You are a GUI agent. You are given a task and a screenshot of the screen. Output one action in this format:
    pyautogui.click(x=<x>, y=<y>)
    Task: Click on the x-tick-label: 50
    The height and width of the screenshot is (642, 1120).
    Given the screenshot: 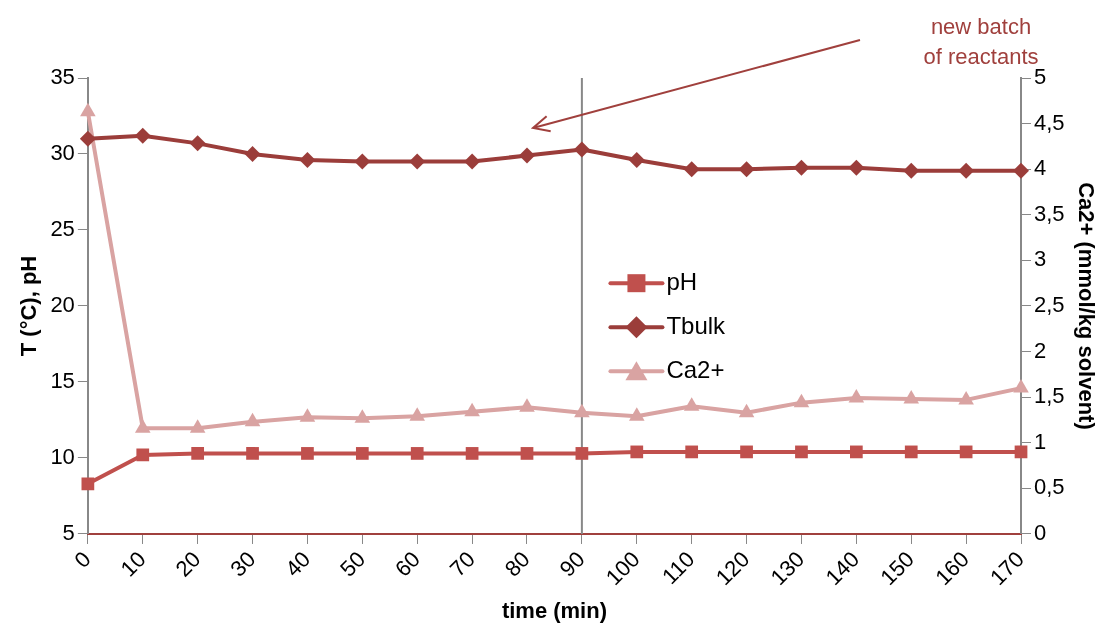 What is the action you would take?
    pyautogui.click(x=353, y=564)
    